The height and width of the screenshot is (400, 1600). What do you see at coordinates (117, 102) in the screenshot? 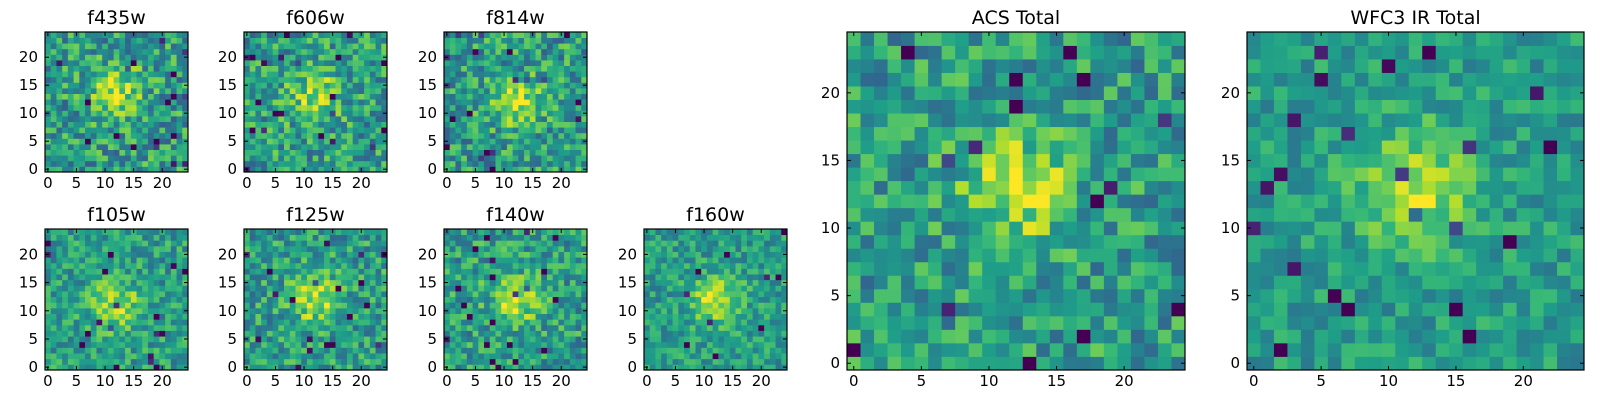
I see `heatmap-cells` at bounding box center [117, 102].